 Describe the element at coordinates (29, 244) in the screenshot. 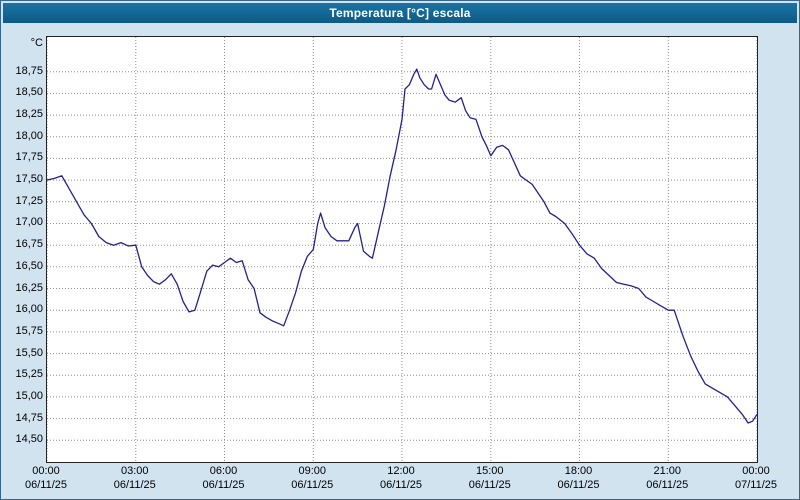

I see `y-tick-label: 16,75` at that location.